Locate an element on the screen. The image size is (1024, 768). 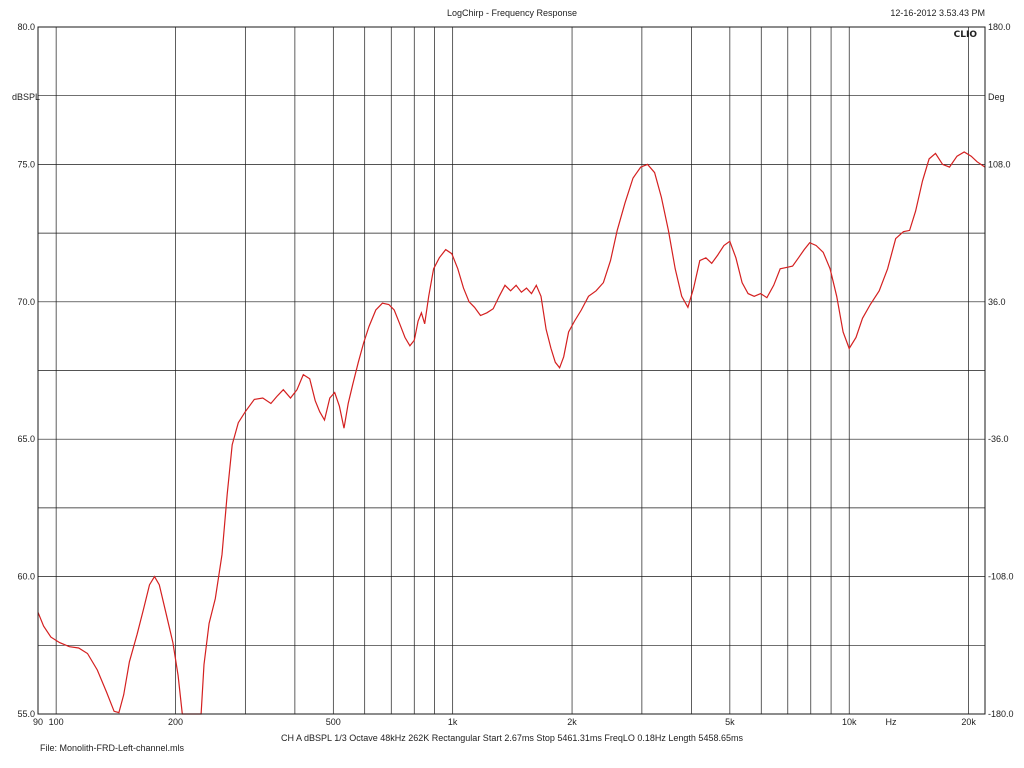
x-tick-labels: 90 100 200 500 1k 2k 5k 10k 20k is located at coordinates (504, 722).